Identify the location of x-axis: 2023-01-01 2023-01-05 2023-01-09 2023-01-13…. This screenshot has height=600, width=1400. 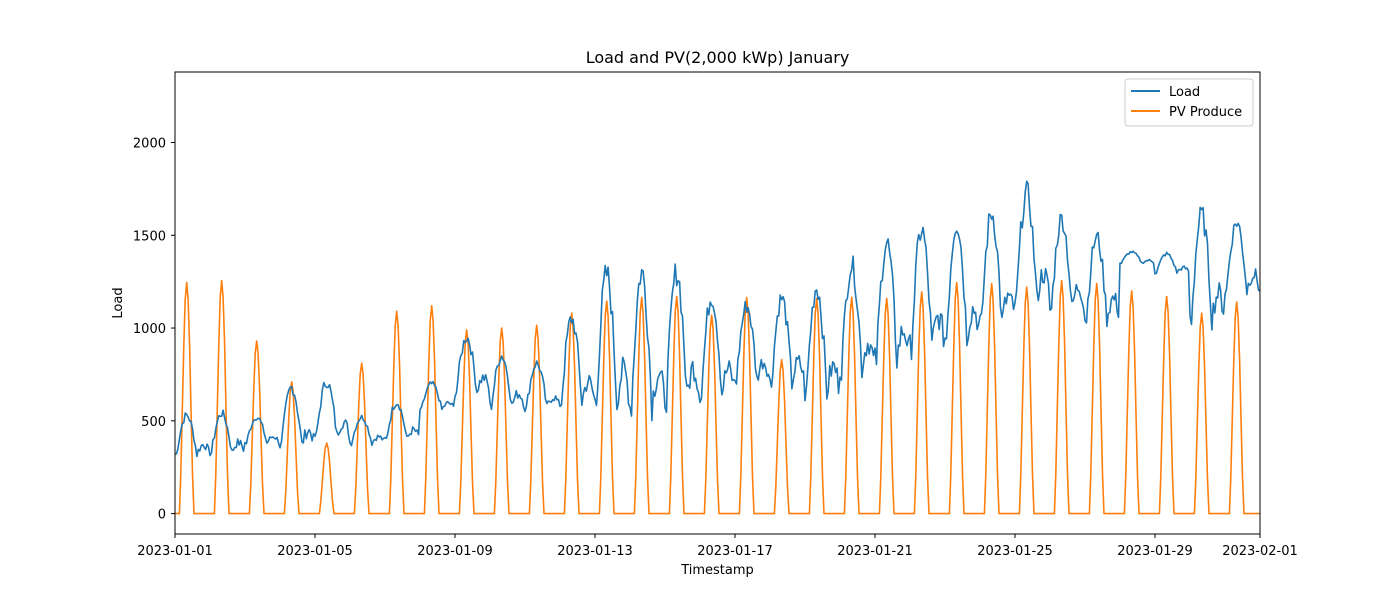
(717, 546).